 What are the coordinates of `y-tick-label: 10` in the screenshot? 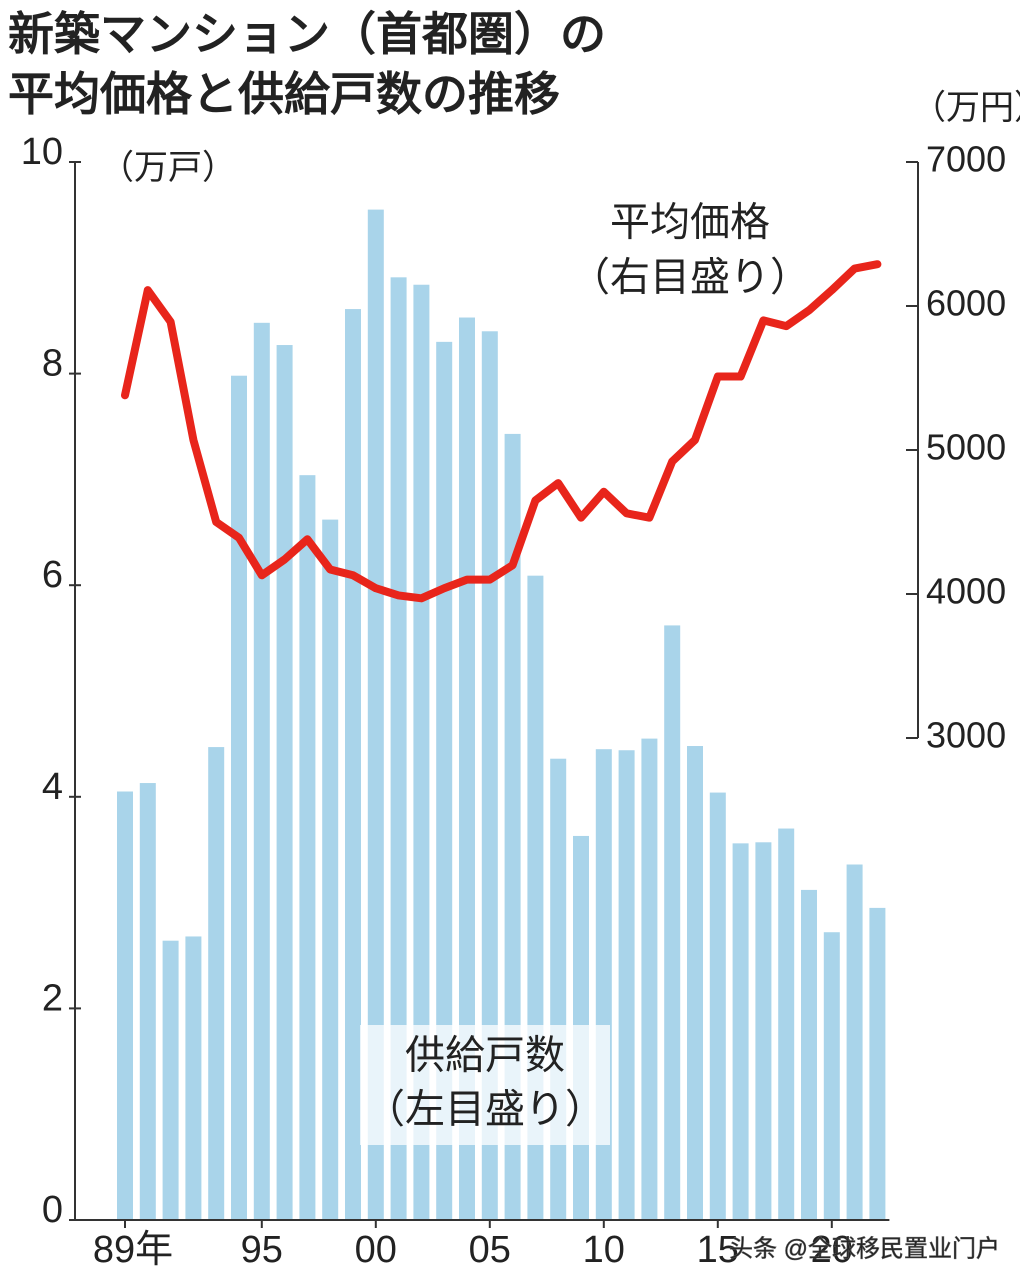 It's located at (42, 152).